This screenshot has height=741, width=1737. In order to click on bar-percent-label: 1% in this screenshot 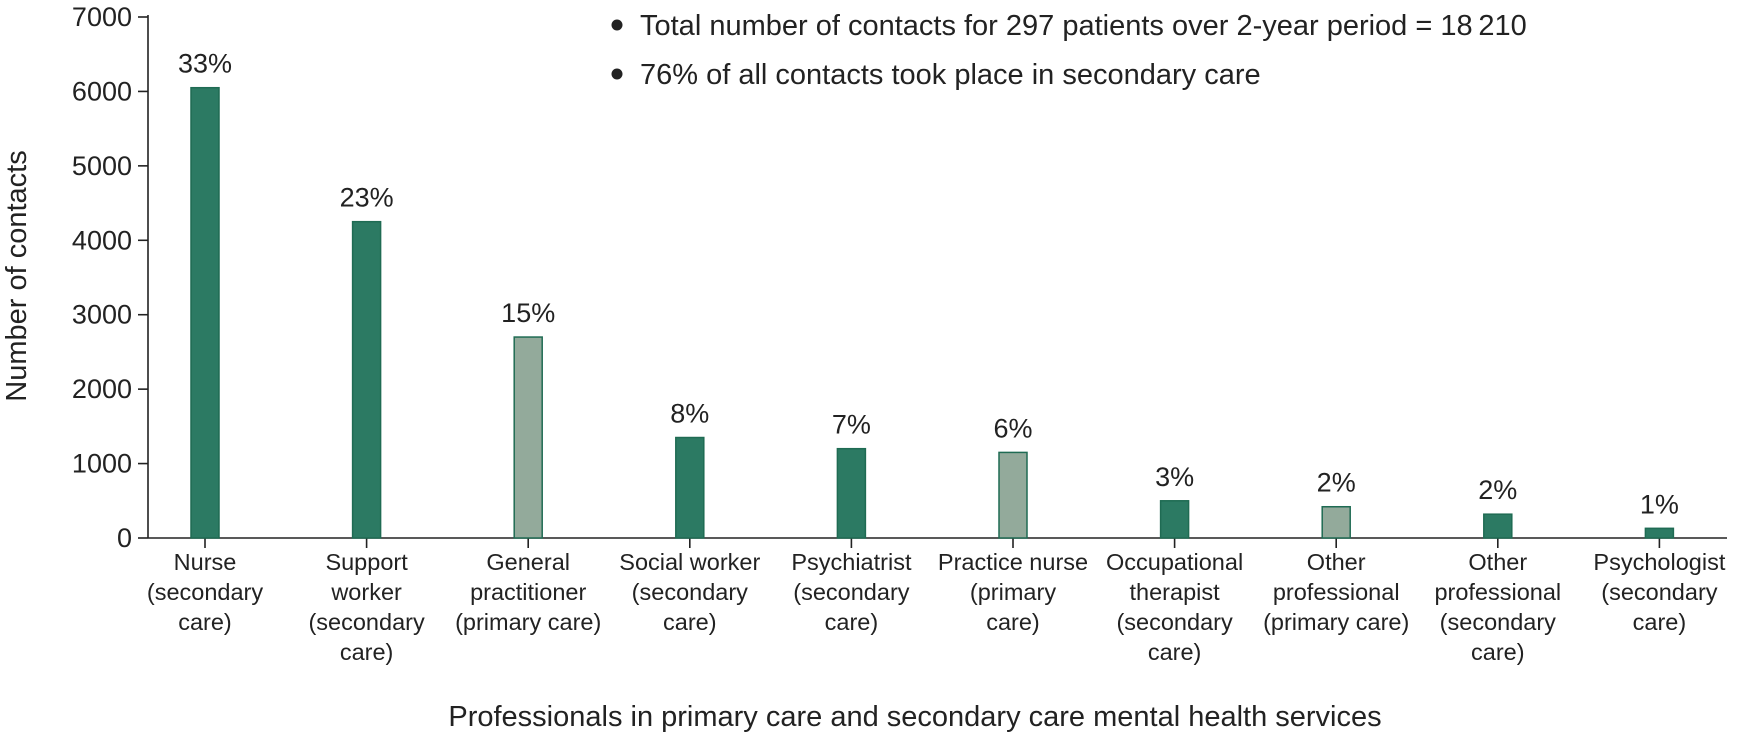, I will do `click(1659, 504)`.